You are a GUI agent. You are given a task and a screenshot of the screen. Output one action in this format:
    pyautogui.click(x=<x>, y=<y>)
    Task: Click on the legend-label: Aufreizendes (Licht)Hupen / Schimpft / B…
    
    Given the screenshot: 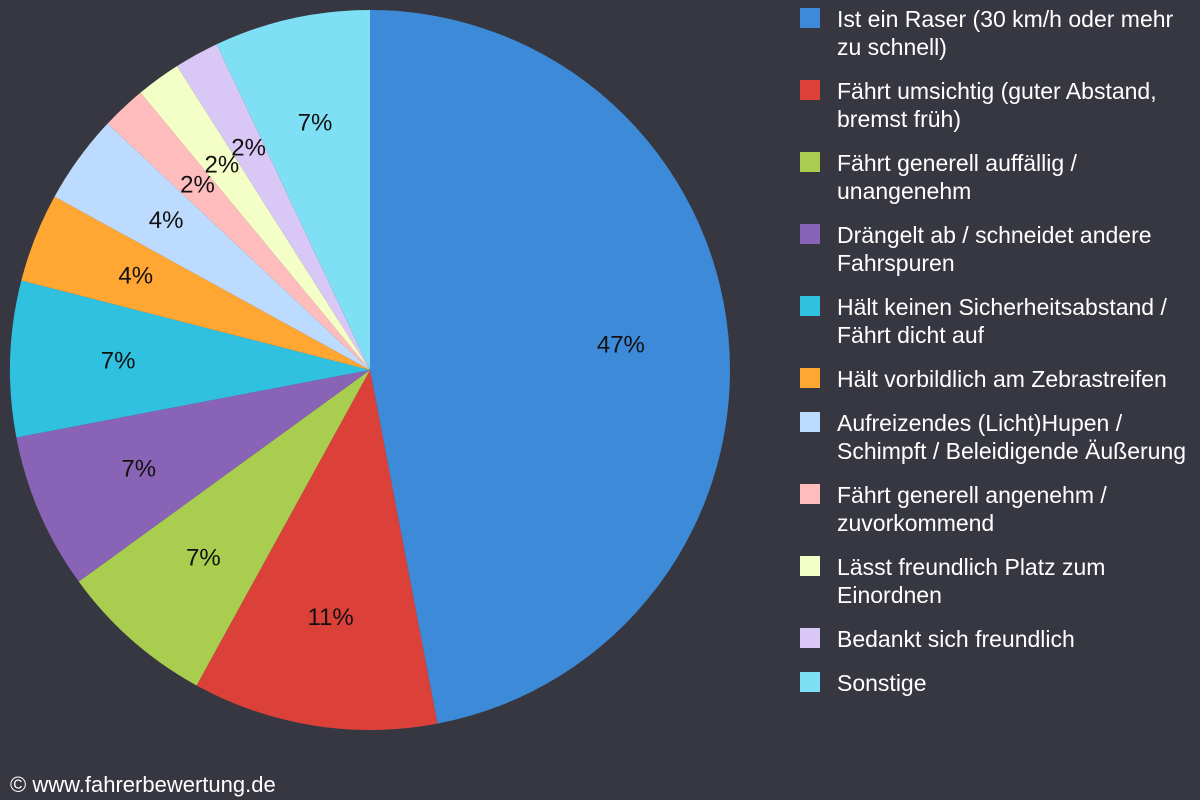 What is the action you would take?
    pyautogui.click(x=1012, y=437)
    